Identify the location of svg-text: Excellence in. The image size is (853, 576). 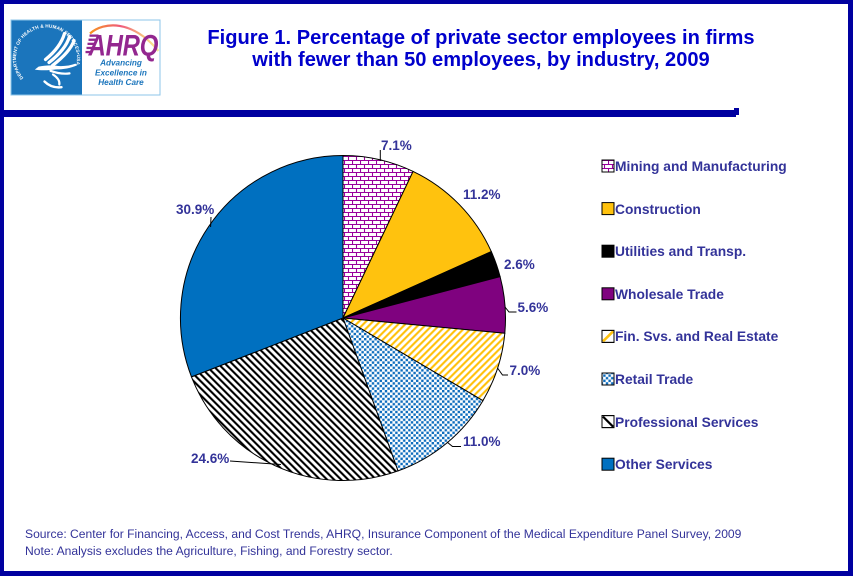
(121, 72).